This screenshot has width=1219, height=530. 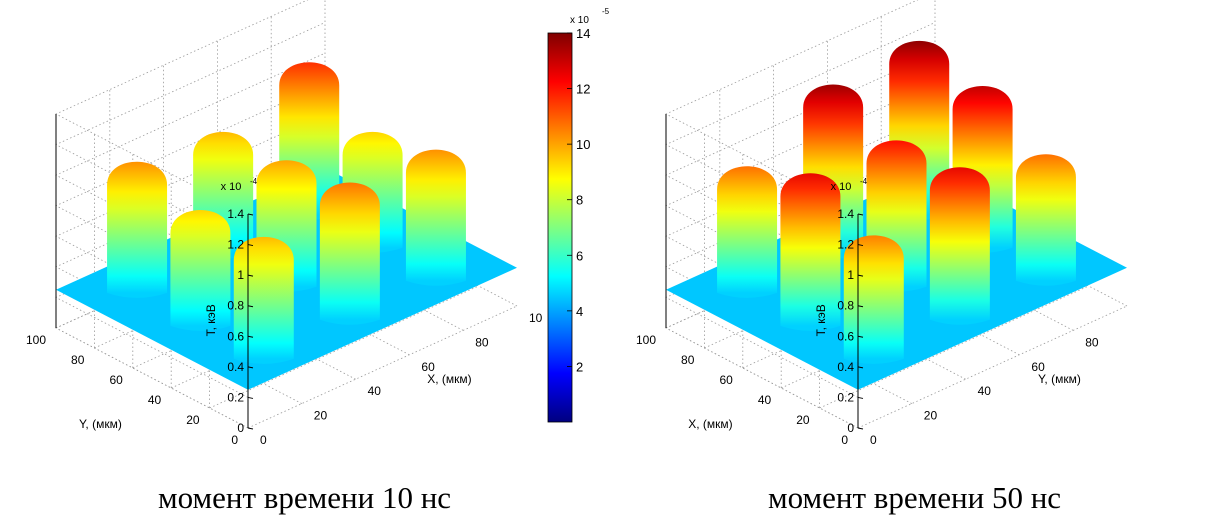 What do you see at coordinates (304, 497) in the screenshot?
I see `caption-10ns: момент времени 10 нс` at bounding box center [304, 497].